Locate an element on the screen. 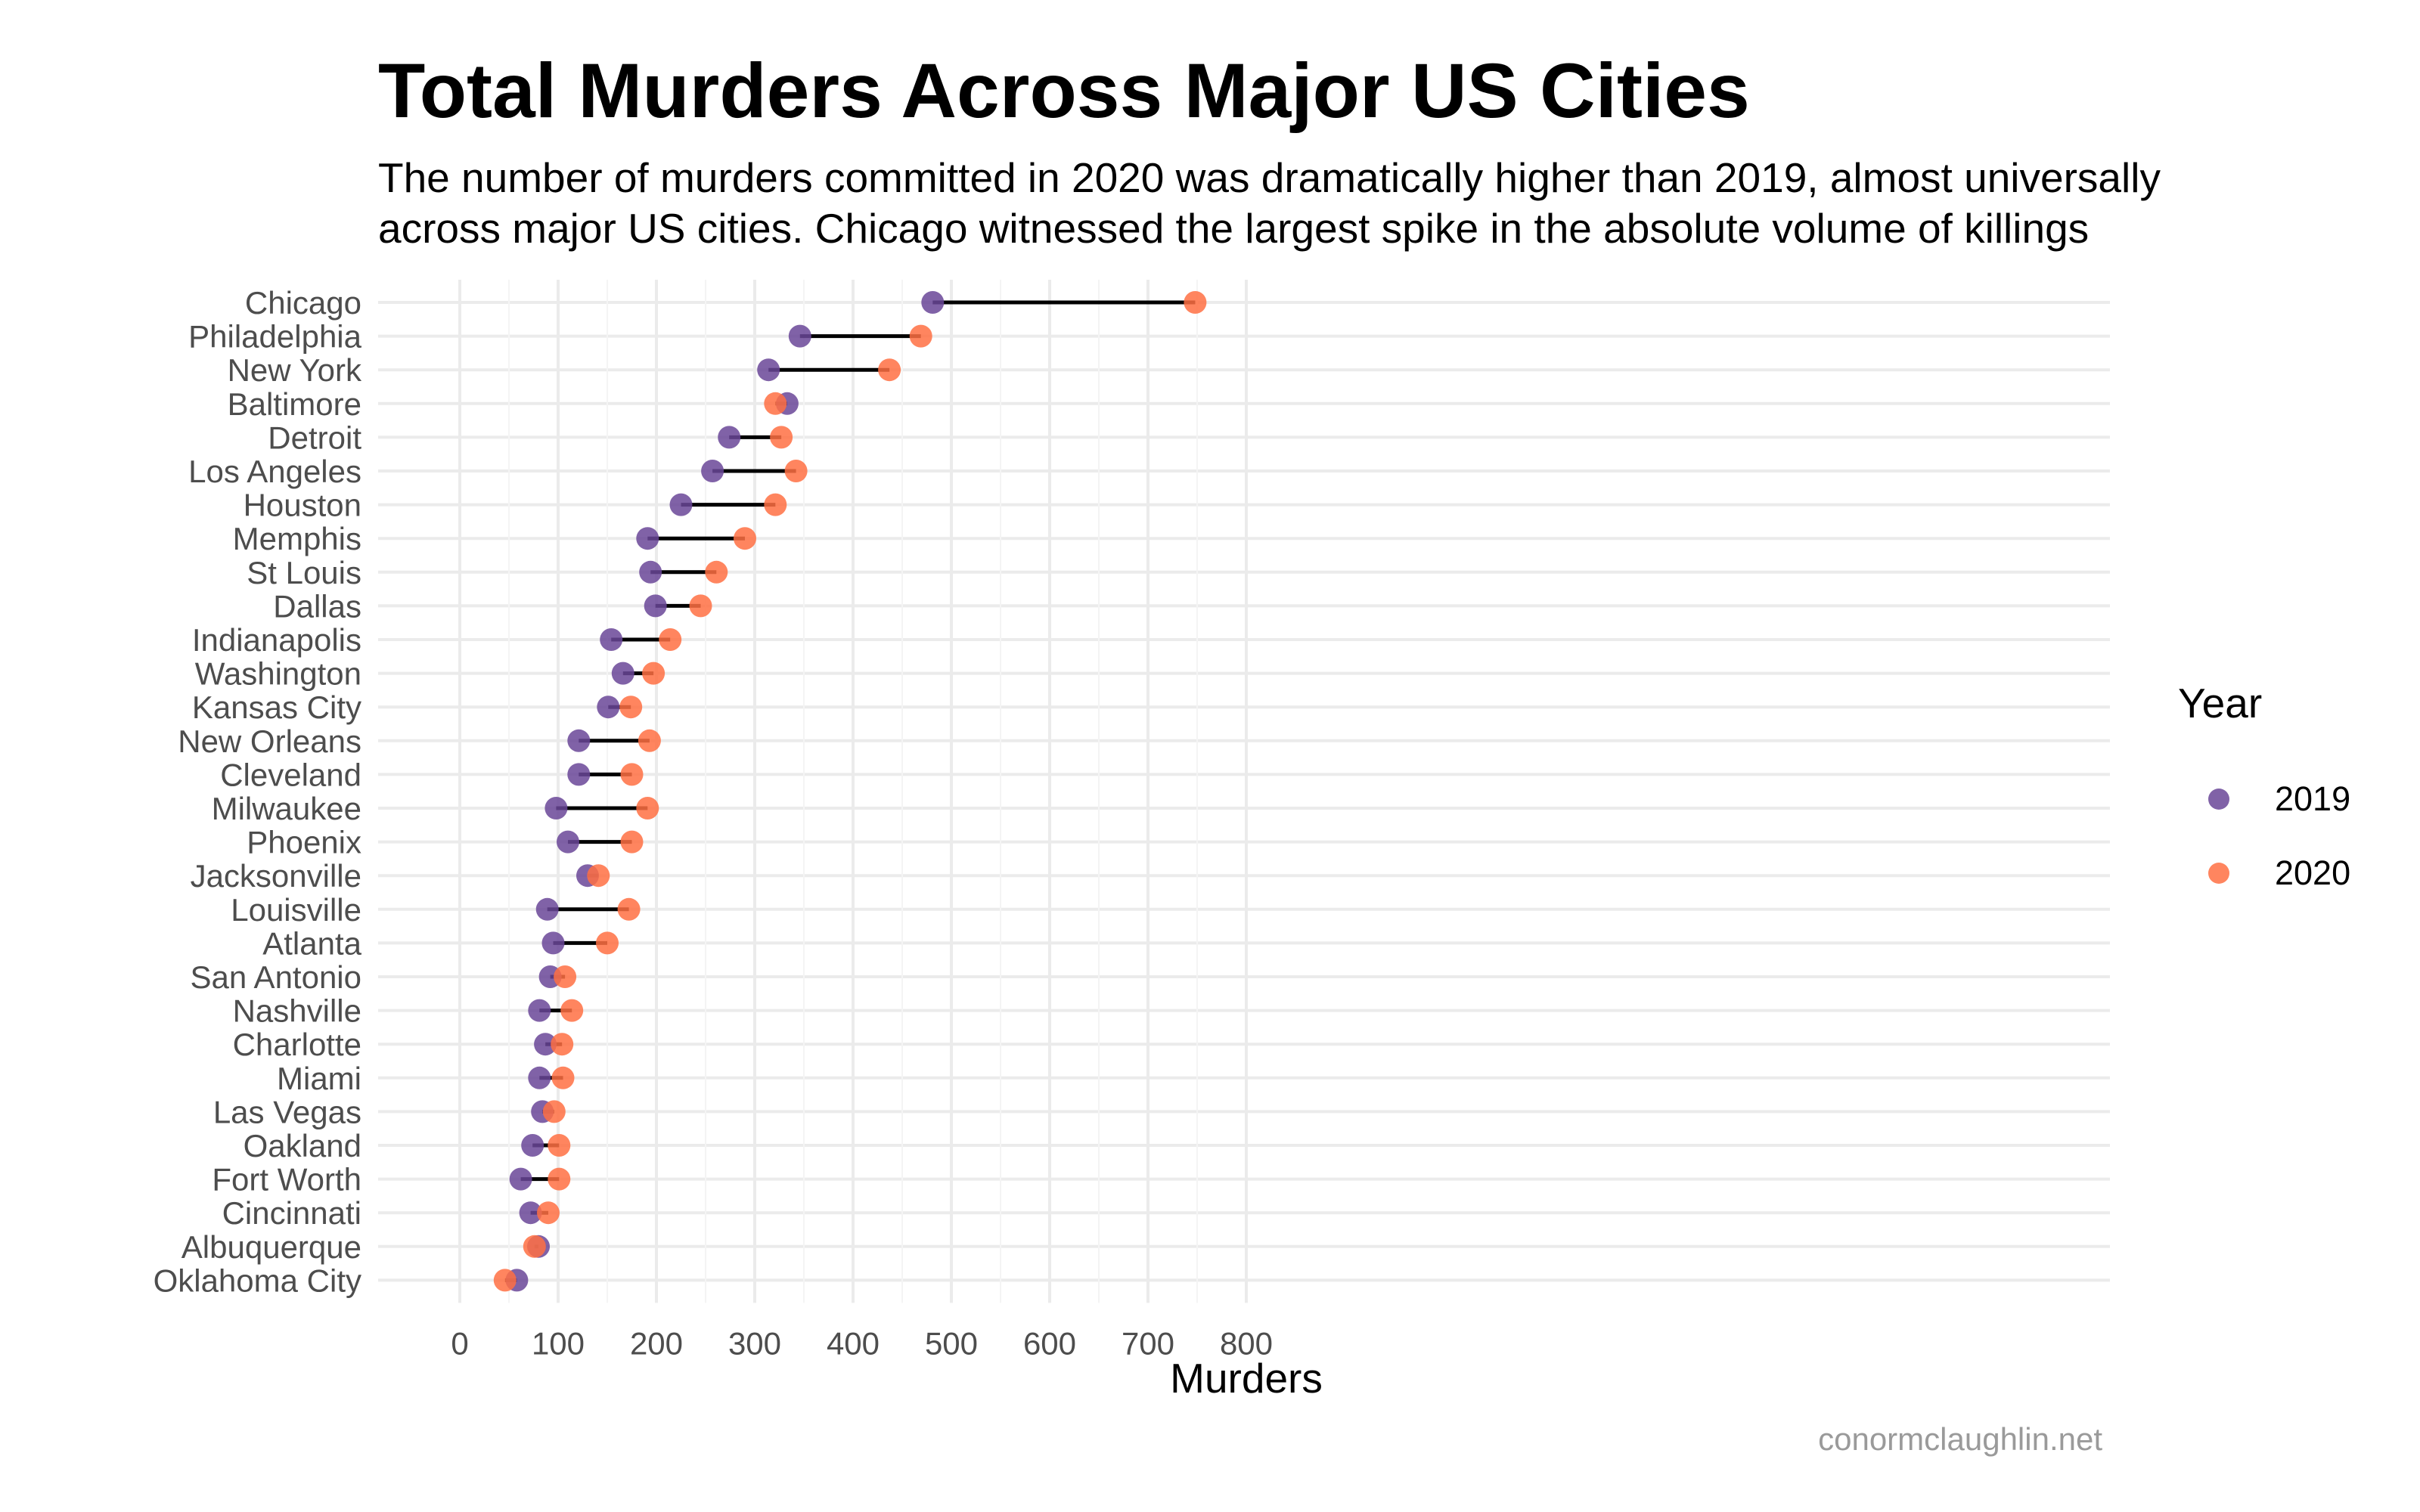  x-tick-label: 700 is located at coordinates (1148, 1343).